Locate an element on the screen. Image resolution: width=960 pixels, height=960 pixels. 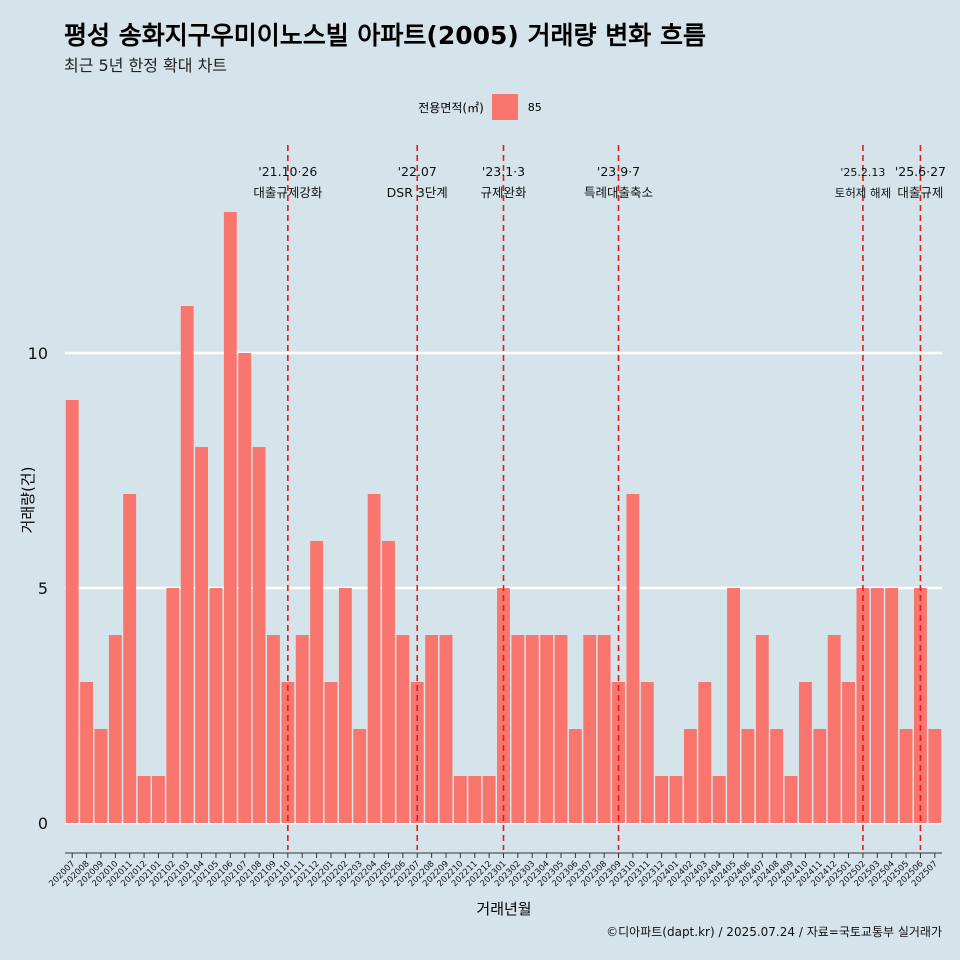
event-name-label: DSR 3단계 is located at coordinates (417, 192).